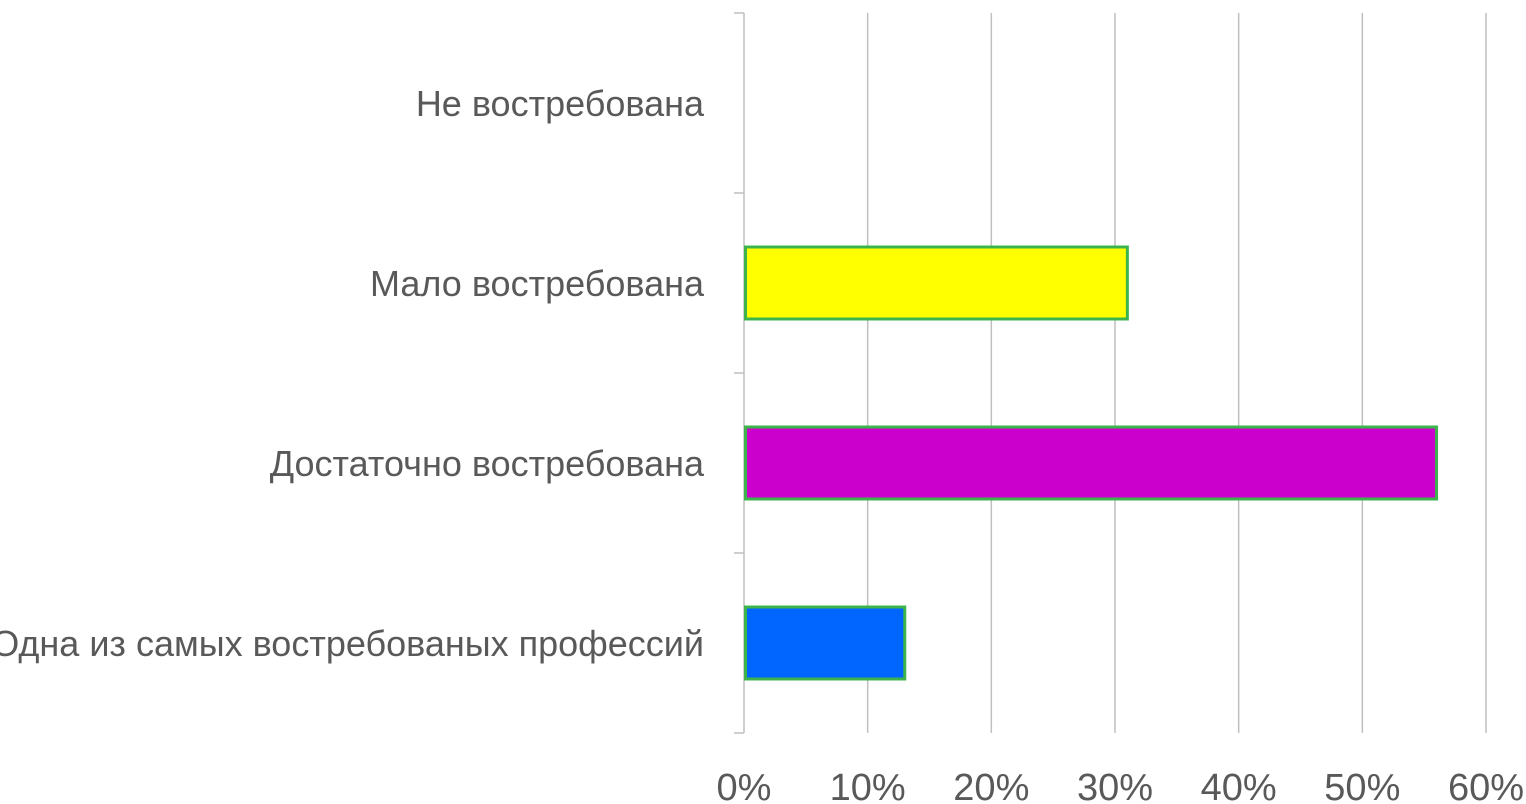 This screenshot has width=1526, height=804. What do you see at coordinates (991, 785) in the screenshot?
I see `x-tick-label-20: 20%` at bounding box center [991, 785].